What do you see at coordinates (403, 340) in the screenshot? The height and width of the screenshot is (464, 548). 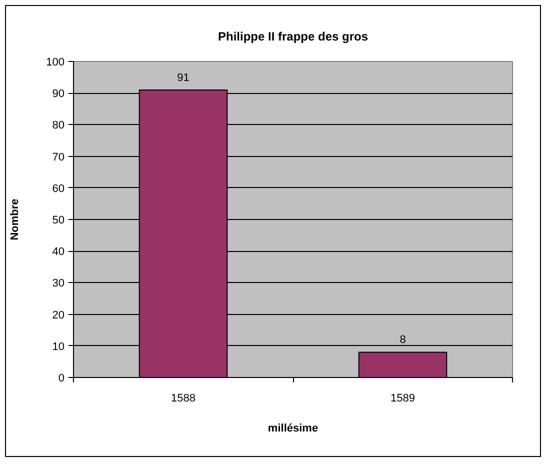 I see `data-label: 8` at bounding box center [403, 340].